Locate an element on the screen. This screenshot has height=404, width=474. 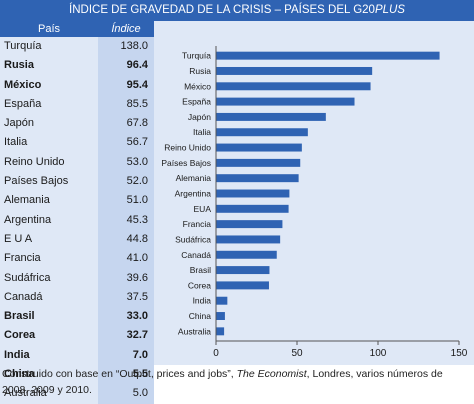
country-cell: E U A is located at coordinates (49, 239).